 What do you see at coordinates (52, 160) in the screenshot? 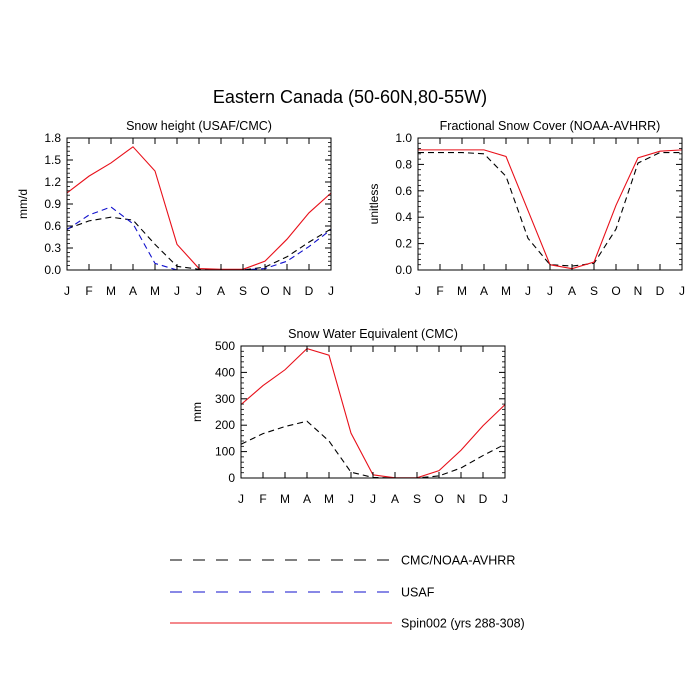
I see `y-tick-label: 1.5` at bounding box center [52, 160].